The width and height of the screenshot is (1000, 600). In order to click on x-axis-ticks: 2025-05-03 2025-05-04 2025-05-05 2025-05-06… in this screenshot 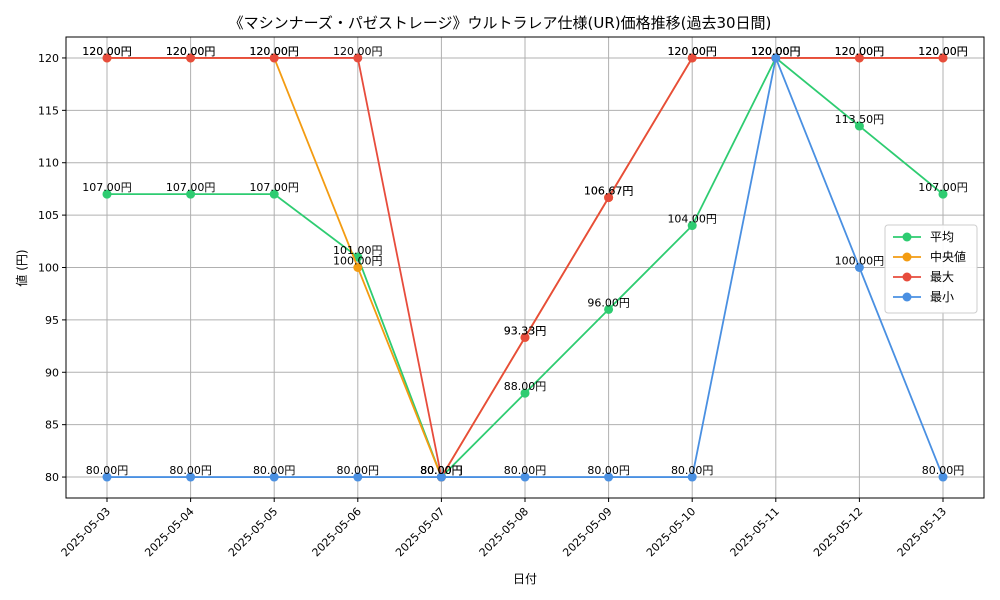, I will do `click(504, 528)`.